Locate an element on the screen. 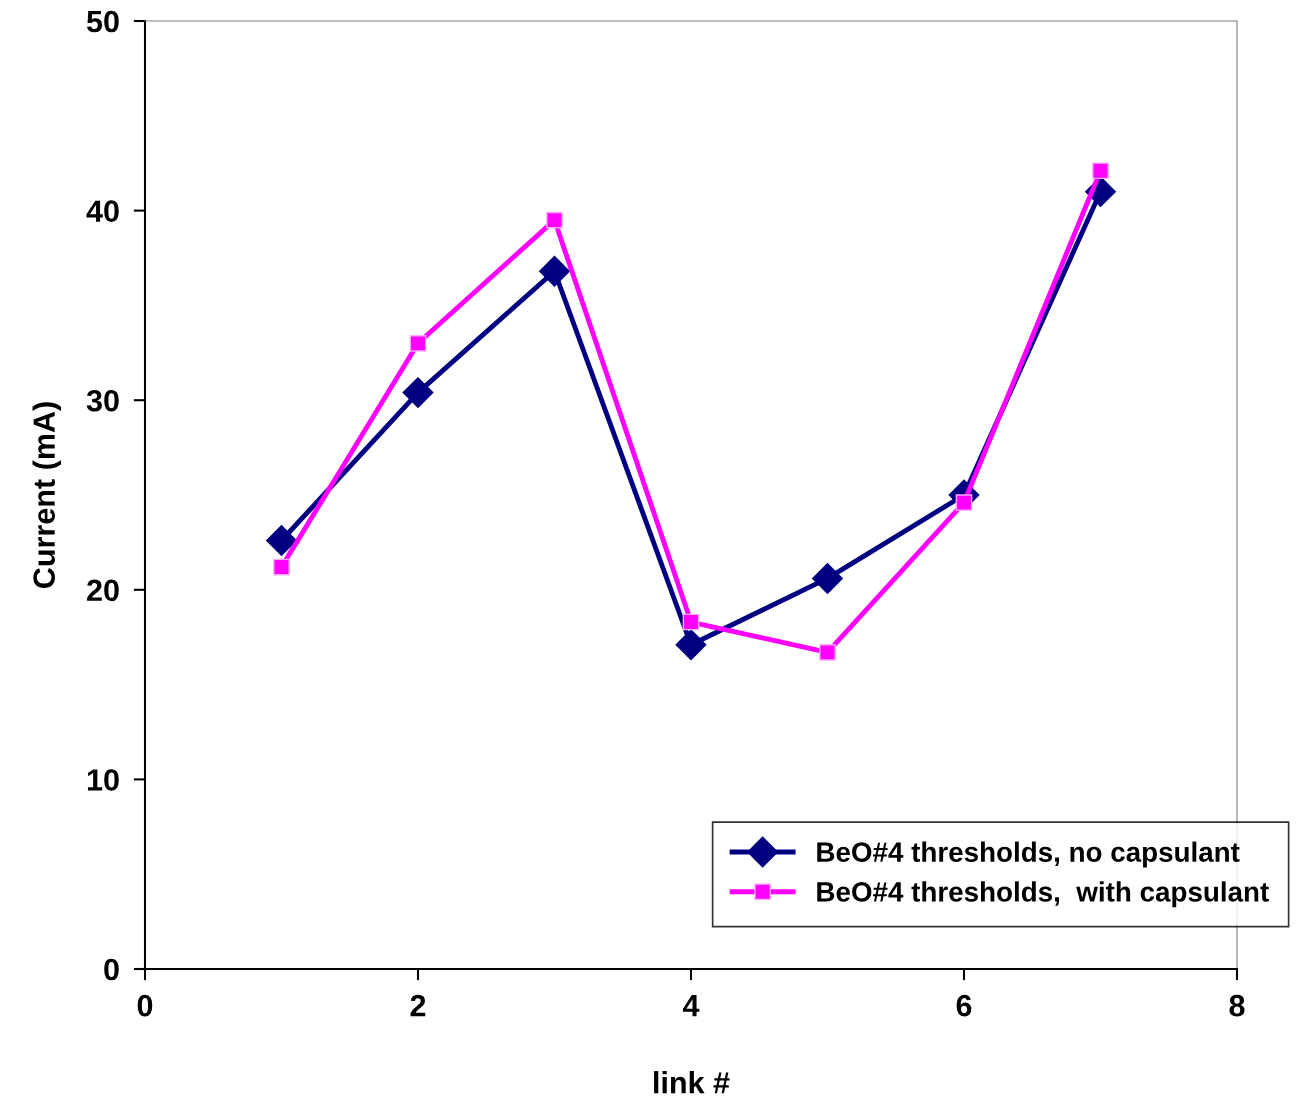 The width and height of the screenshot is (1299, 1111). legend-label: BeO#4 thresholds, no capsulant is located at coordinates (1028, 854).